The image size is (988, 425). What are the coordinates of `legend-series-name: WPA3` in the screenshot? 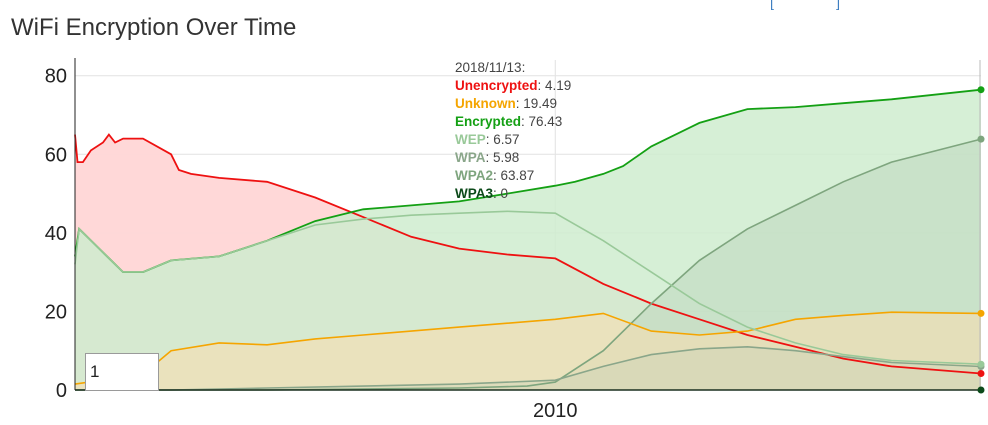 It's located at (474, 193).